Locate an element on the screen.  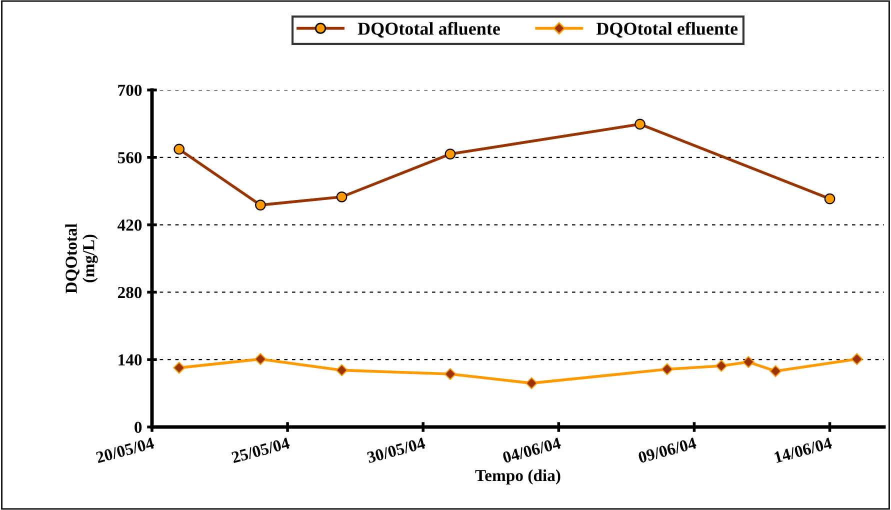
legend-label: DQOtotal efluente is located at coordinates (667, 30).